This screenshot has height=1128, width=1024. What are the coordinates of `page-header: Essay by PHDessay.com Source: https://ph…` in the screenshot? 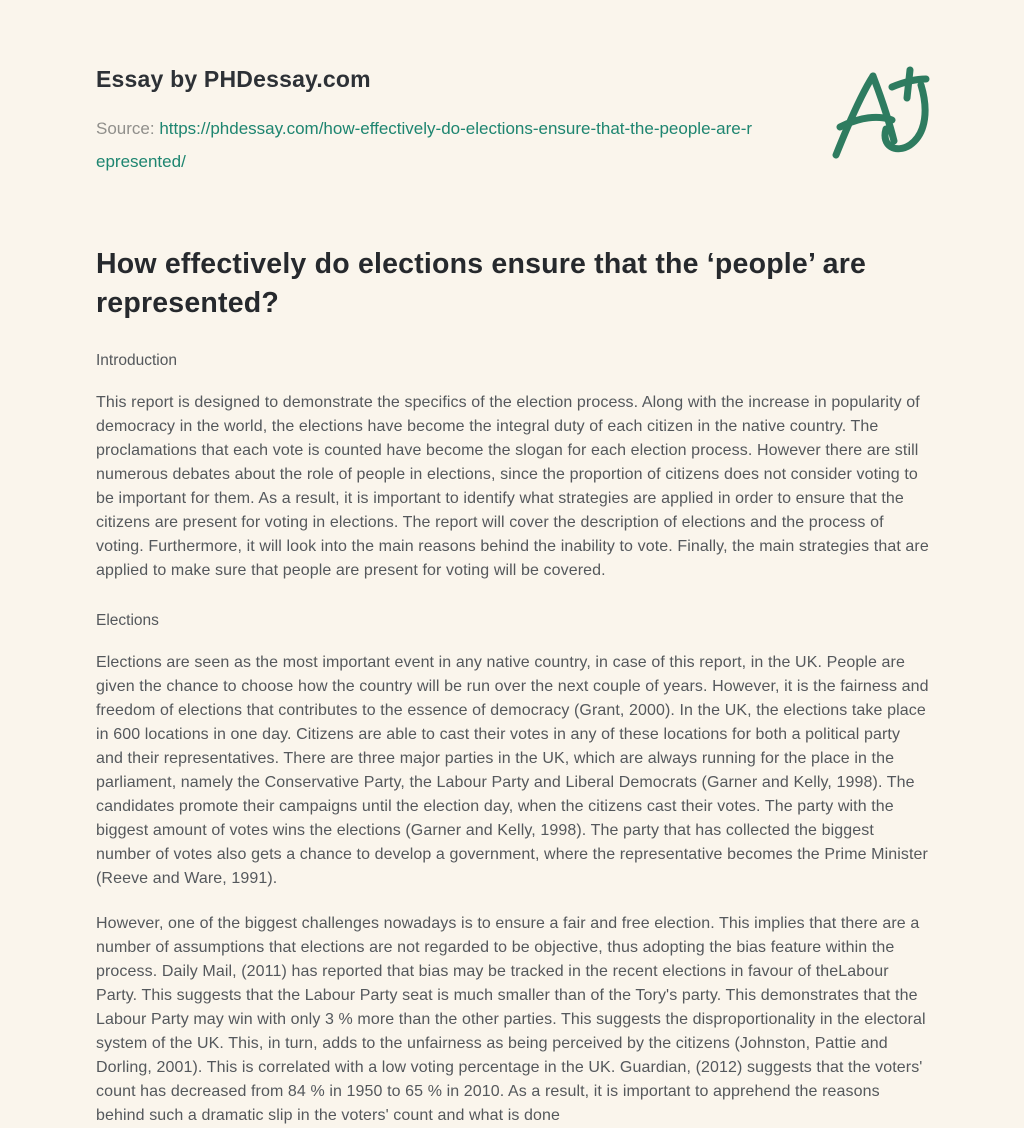 It's located at (513, 122).